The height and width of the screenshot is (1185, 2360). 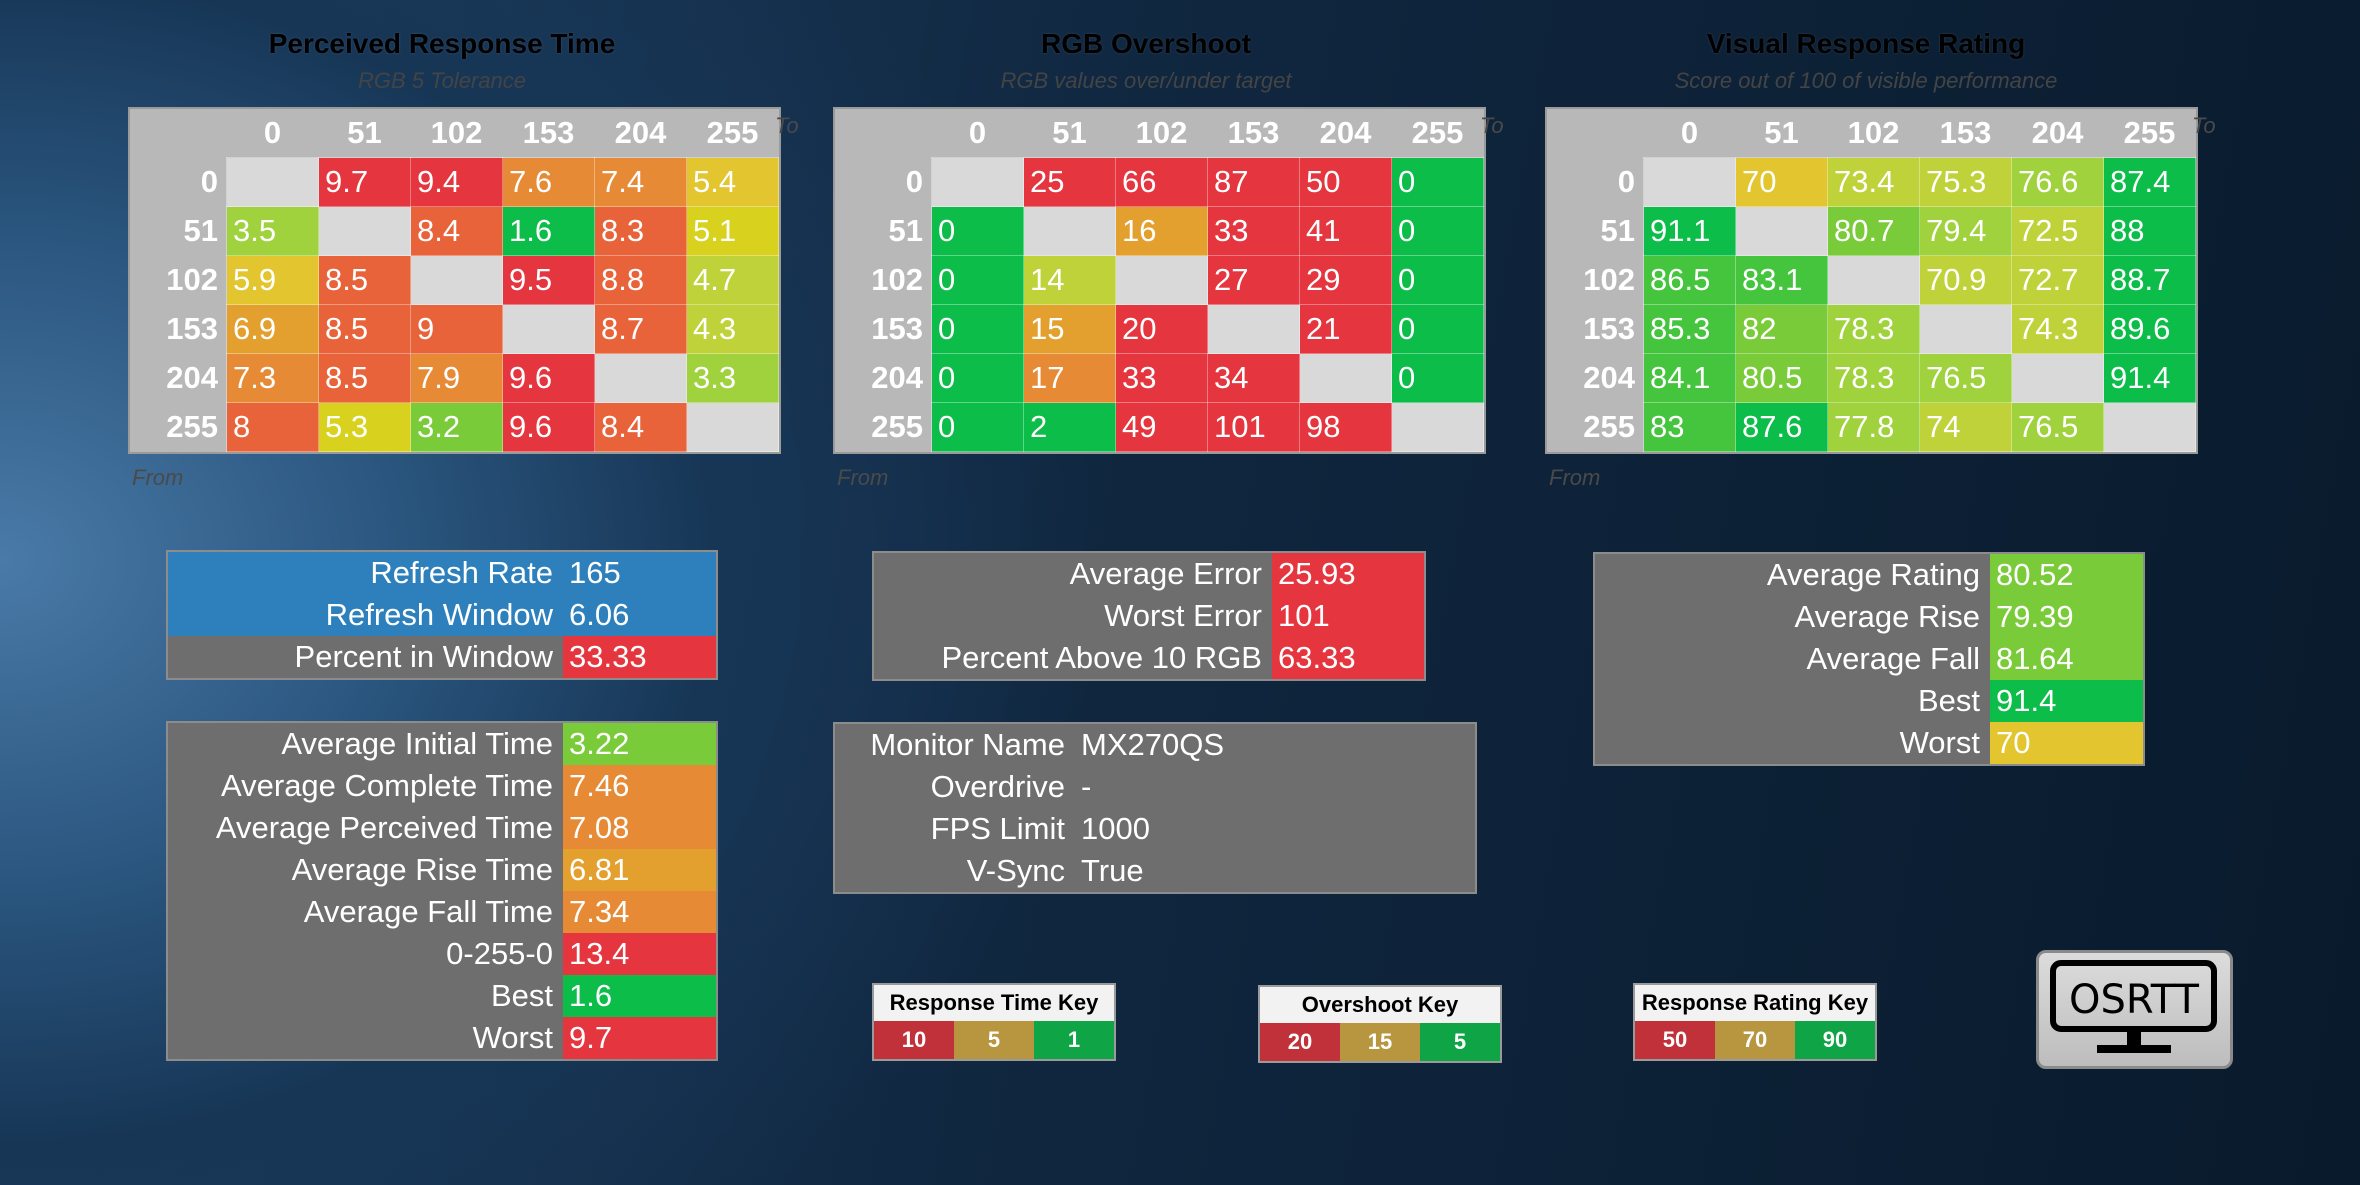 I want to click on key-swatches: 20 15 5, so click(x=1380, y=1042).